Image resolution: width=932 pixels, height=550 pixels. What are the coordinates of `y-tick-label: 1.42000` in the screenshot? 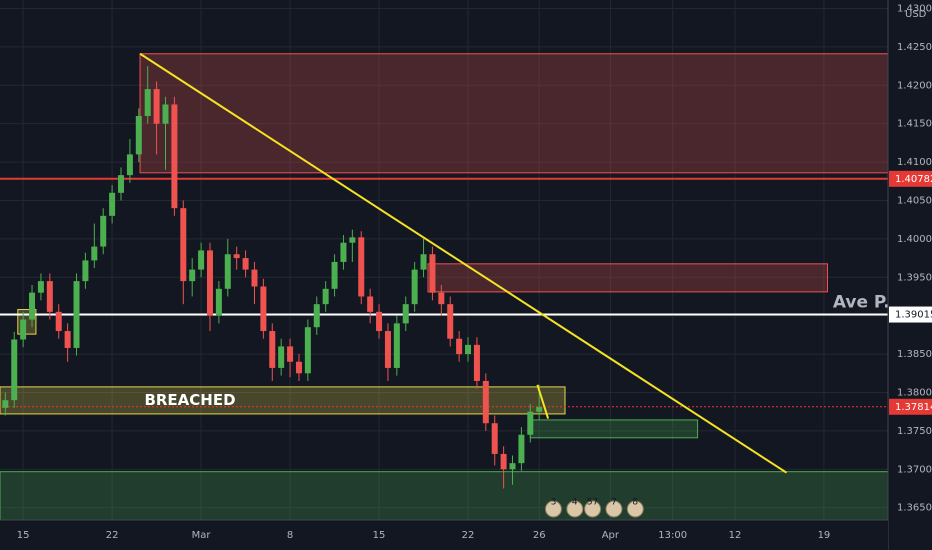 It's located at (914, 85).